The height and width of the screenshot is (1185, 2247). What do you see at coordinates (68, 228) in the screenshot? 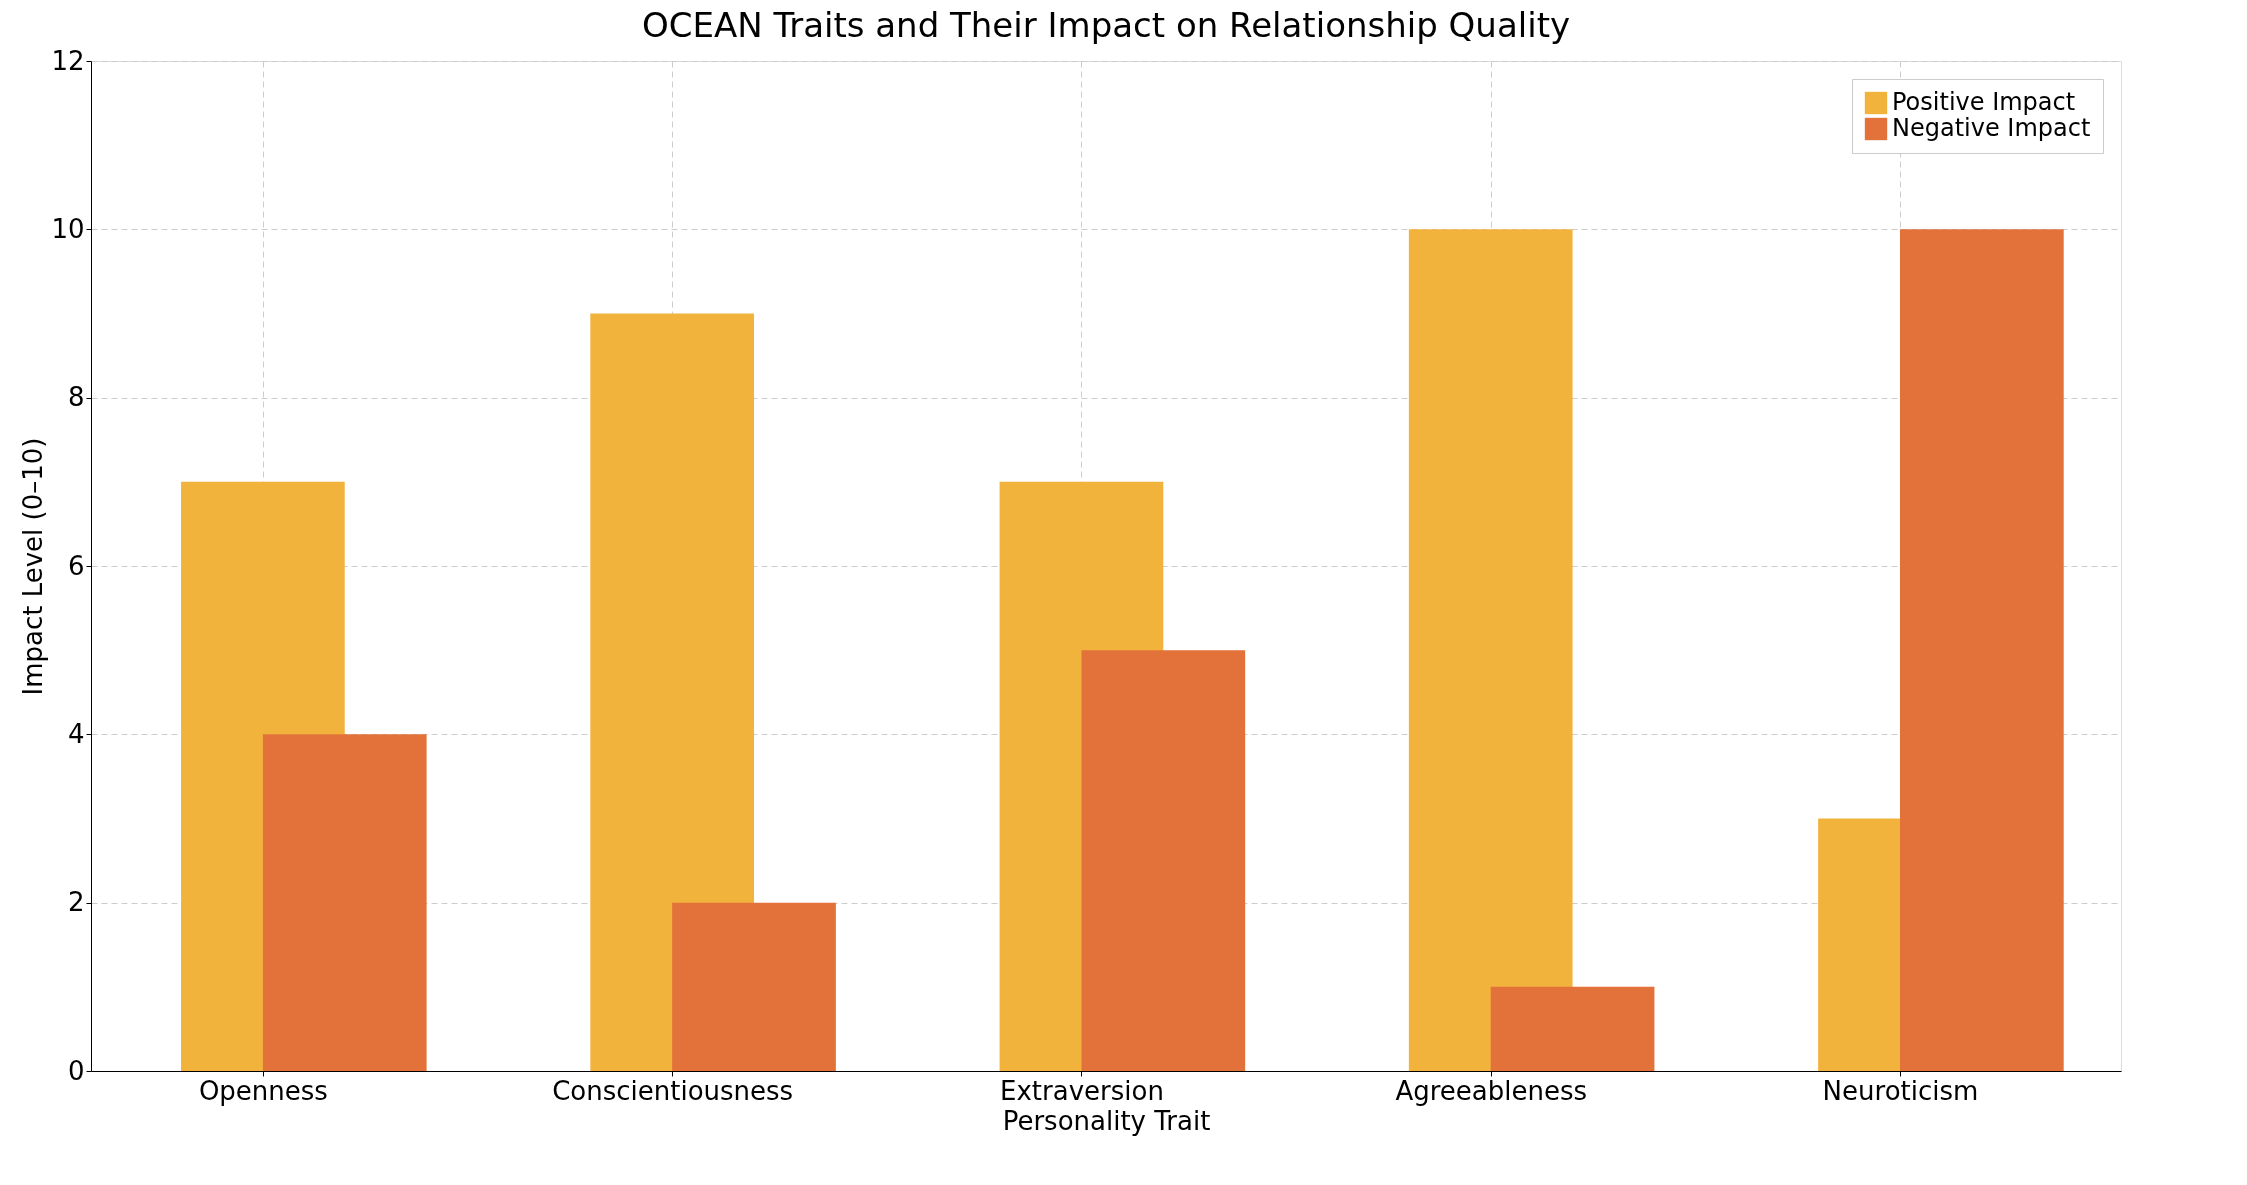
I see `y-tick-label: 10` at bounding box center [68, 228].